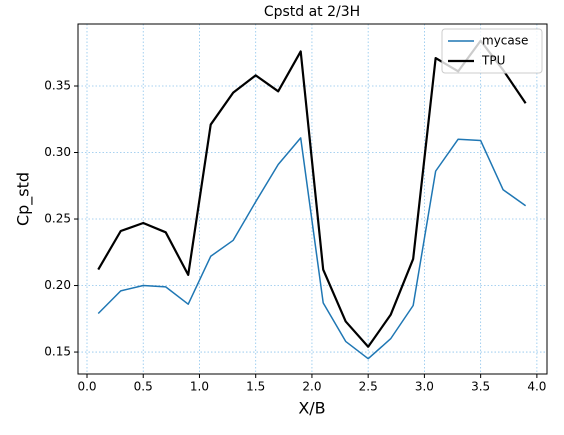 The height and width of the screenshot is (435, 564). I want to click on x-tick-label: 0.5, so click(143, 387).